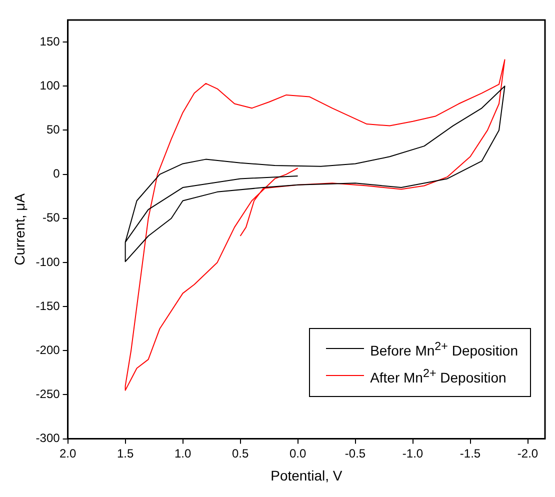 The width and height of the screenshot is (555, 497). I want to click on y-tick-label: -250, so click(48, 394).